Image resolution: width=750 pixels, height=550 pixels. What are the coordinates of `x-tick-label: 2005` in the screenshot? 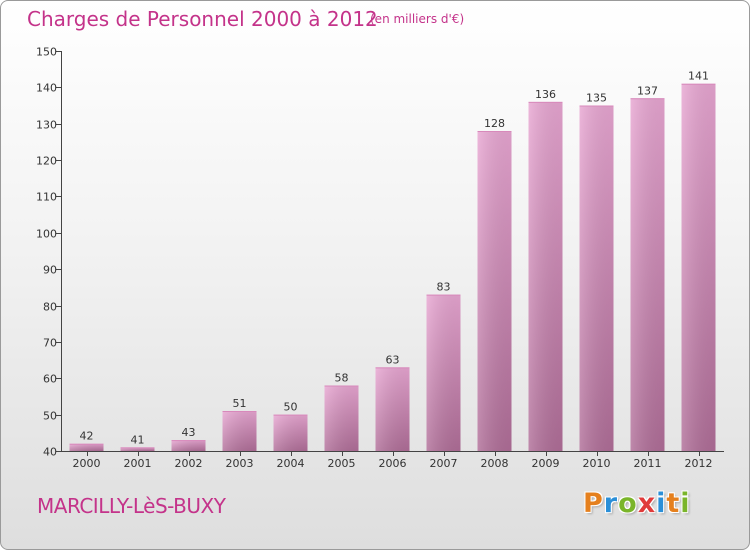 It's located at (342, 463).